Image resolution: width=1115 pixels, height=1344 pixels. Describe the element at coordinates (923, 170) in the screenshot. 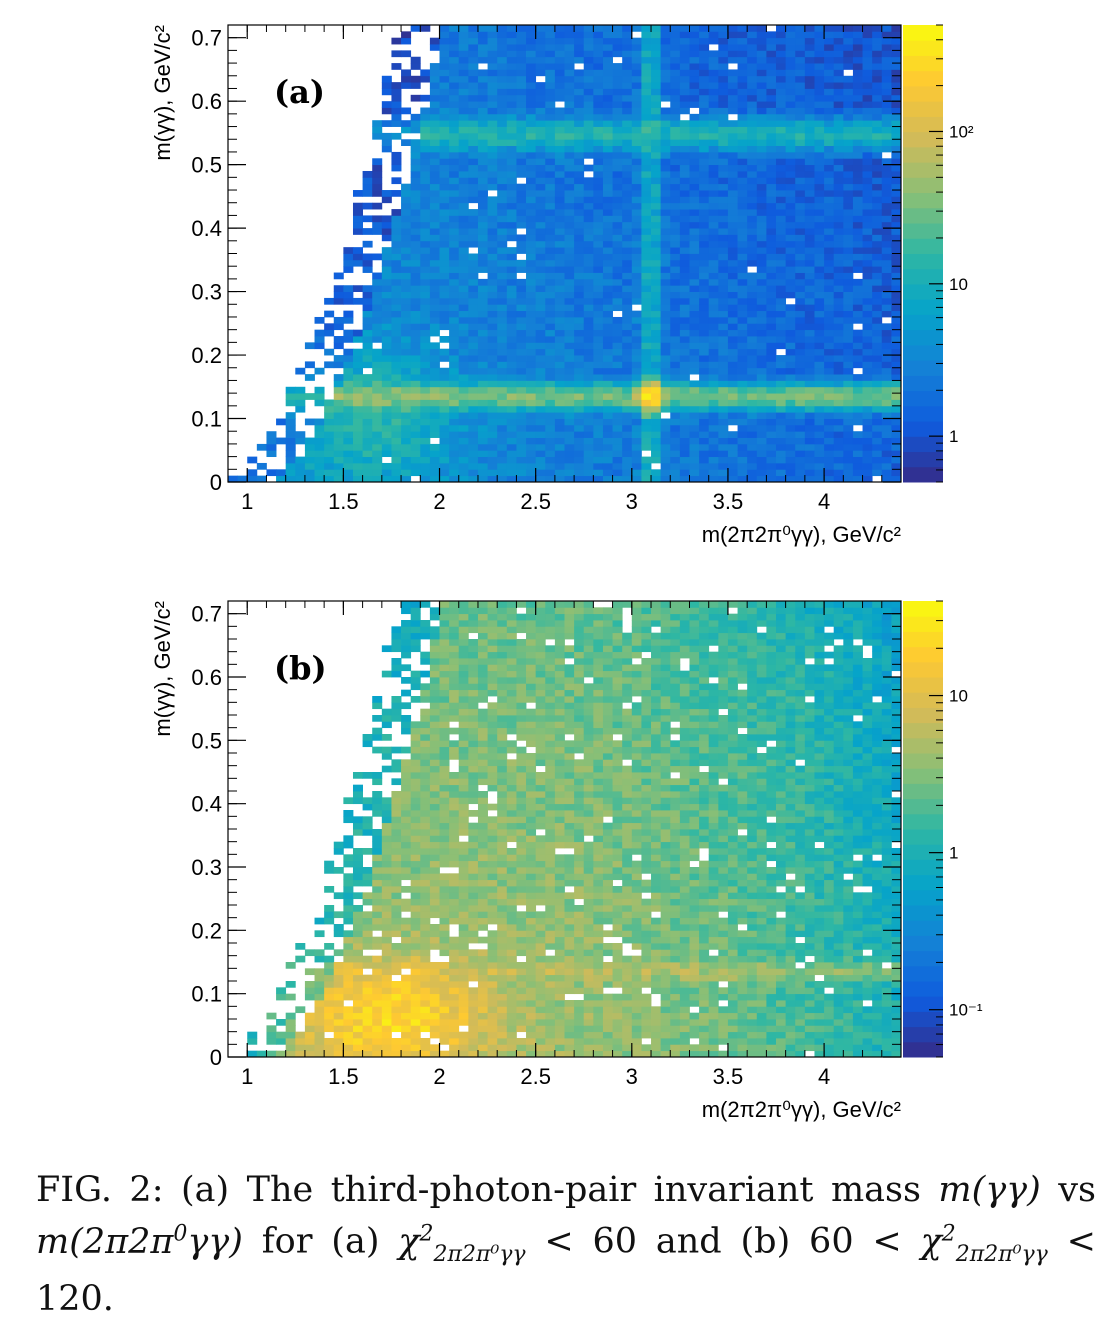

I see `colorbar-step` at that location.